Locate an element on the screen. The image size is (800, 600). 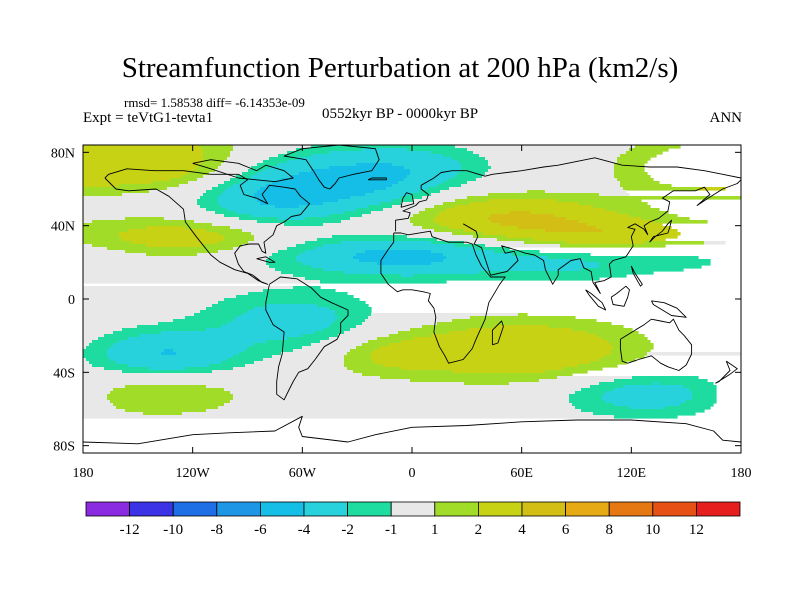
x-tick-label: 120E is located at coordinates (632, 473).